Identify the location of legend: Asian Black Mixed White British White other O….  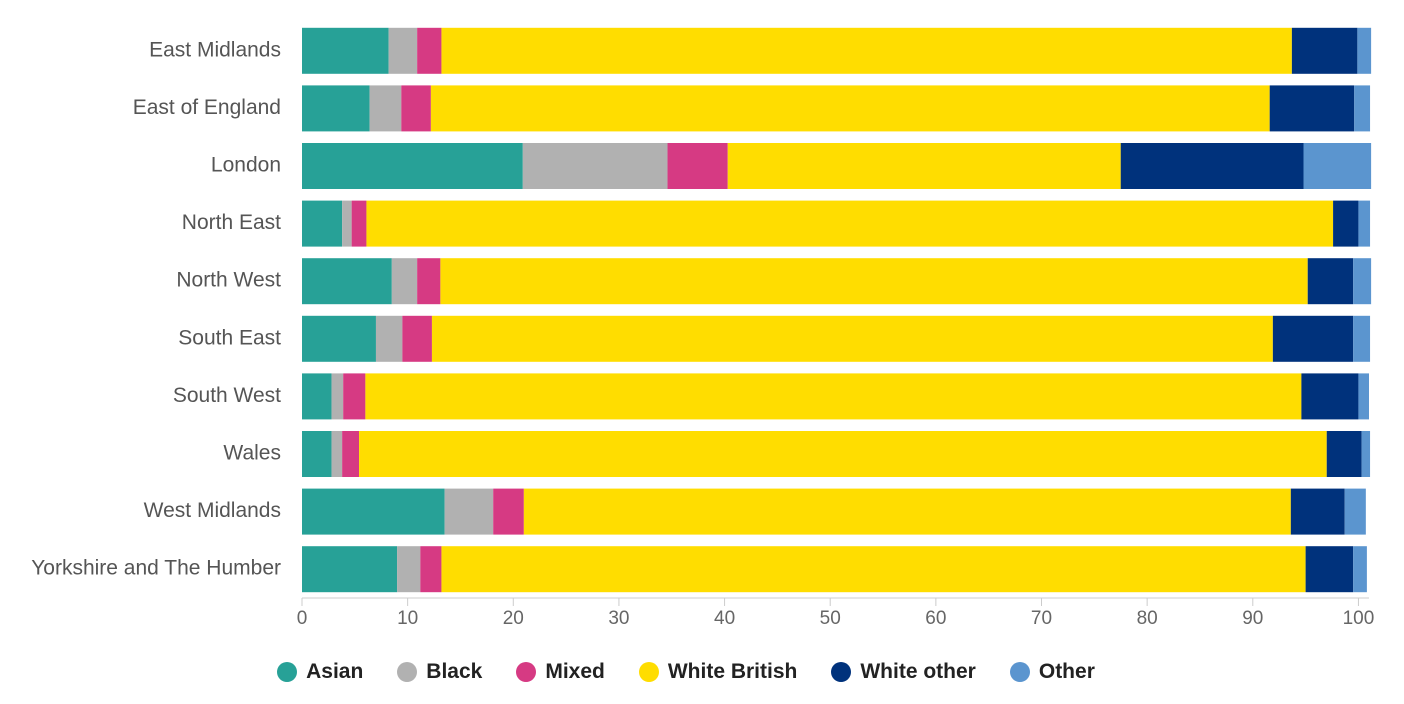
(686, 672).